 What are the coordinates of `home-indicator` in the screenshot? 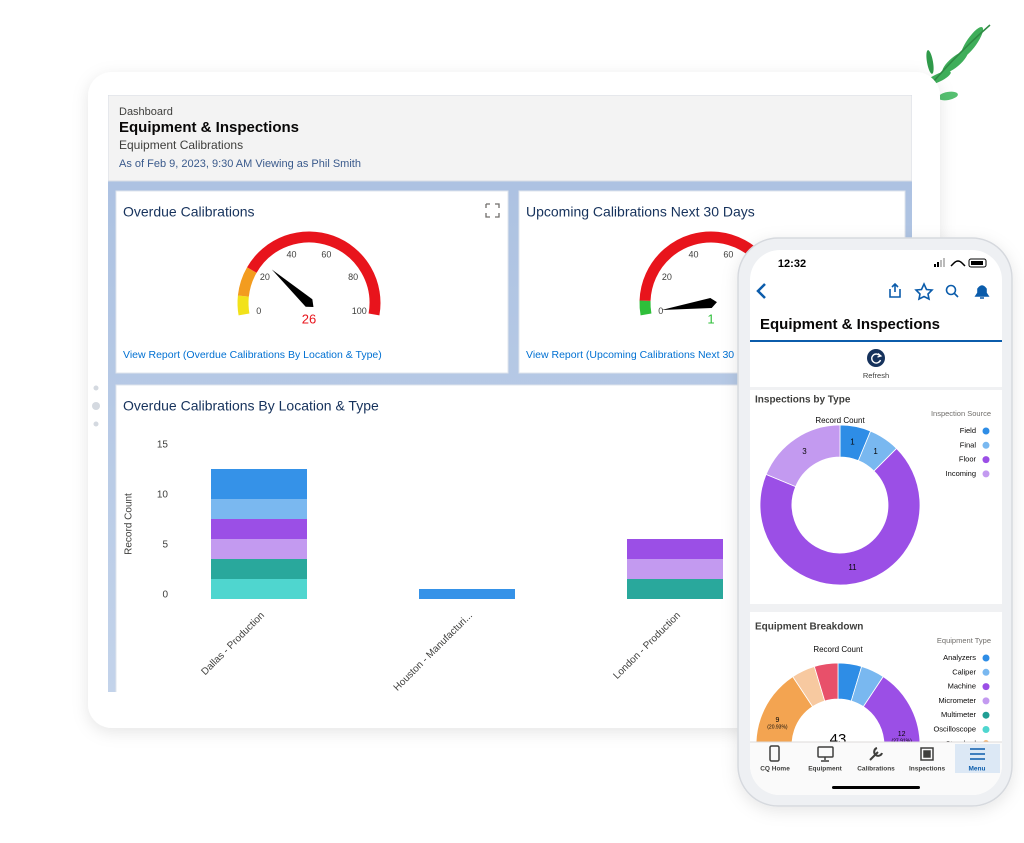 It's located at (876, 787).